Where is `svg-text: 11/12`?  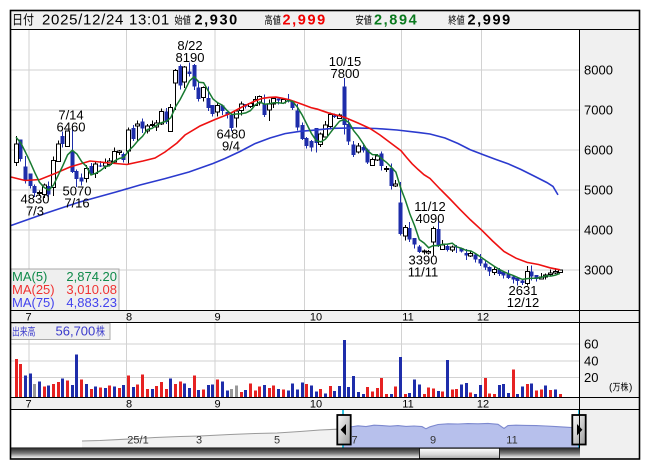
svg-text: 11/12 is located at coordinates (430, 206).